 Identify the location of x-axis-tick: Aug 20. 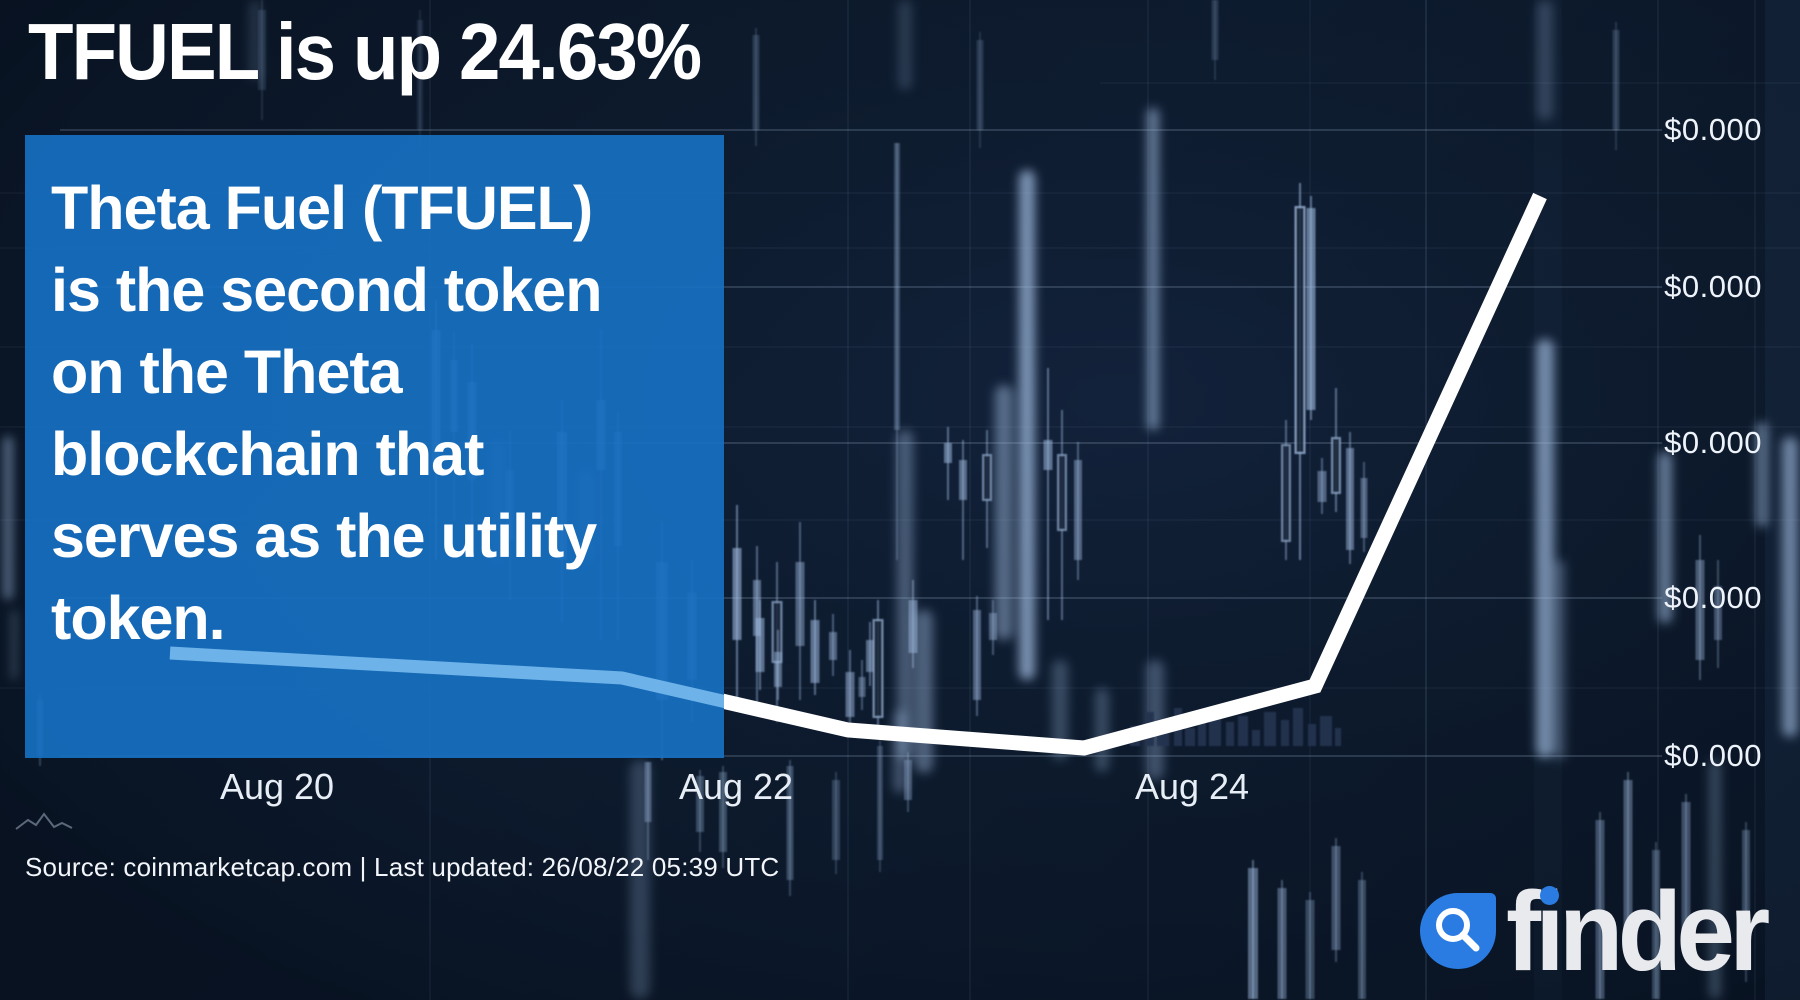
(277, 786).